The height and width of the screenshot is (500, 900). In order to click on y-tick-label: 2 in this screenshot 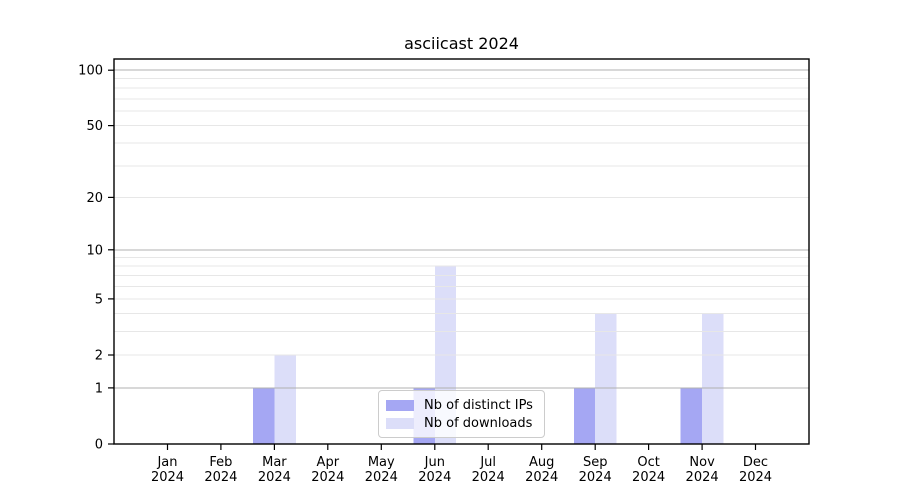, I will do `click(99, 356)`.